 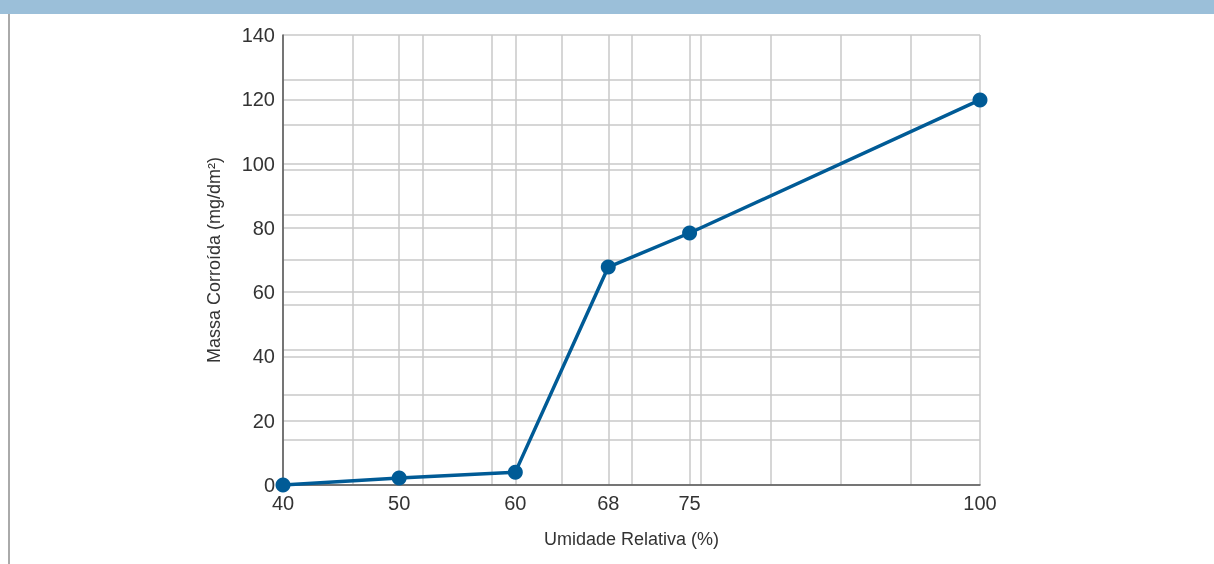 What do you see at coordinates (258, 99) in the screenshot?
I see `y-tick-label: 120` at bounding box center [258, 99].